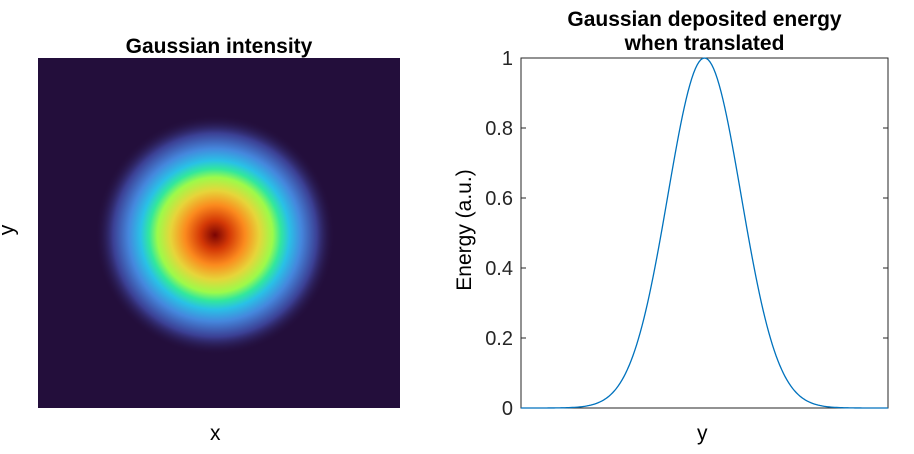  I want to click on heatmap-title: Gaussian intensity, so click(219, 46).